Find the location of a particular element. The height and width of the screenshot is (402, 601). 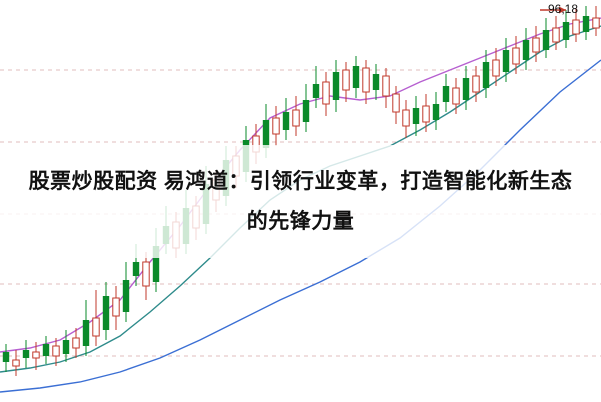

headline-text: 股票炒股配资 易鸿道：引领行业变革，打造智能化新生态的先锋力量 is located at coordinates (300, 201).